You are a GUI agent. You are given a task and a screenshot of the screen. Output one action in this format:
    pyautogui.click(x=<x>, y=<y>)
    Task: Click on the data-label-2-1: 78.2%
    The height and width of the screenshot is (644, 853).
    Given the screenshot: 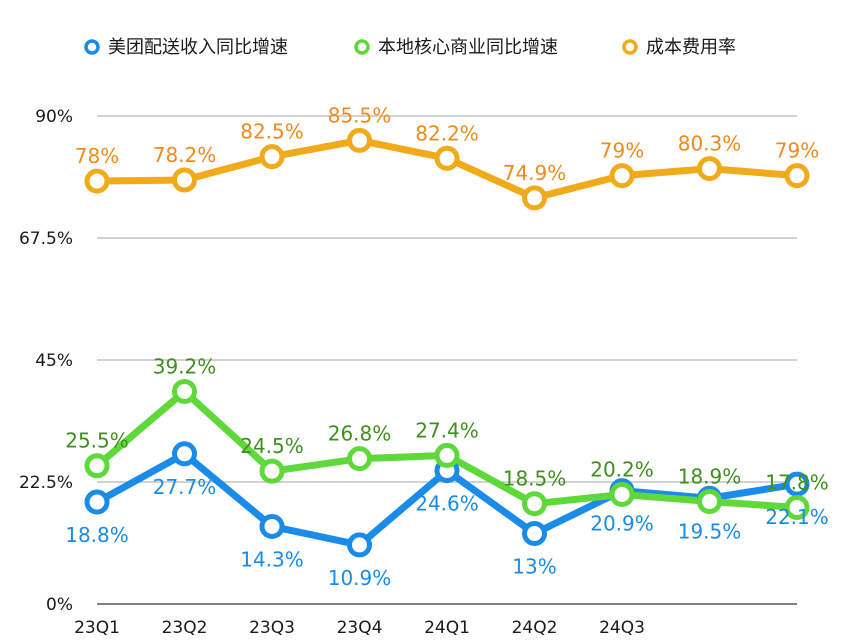 What is the action you would take?
    pyautogui.click(x=185, y=155)
    